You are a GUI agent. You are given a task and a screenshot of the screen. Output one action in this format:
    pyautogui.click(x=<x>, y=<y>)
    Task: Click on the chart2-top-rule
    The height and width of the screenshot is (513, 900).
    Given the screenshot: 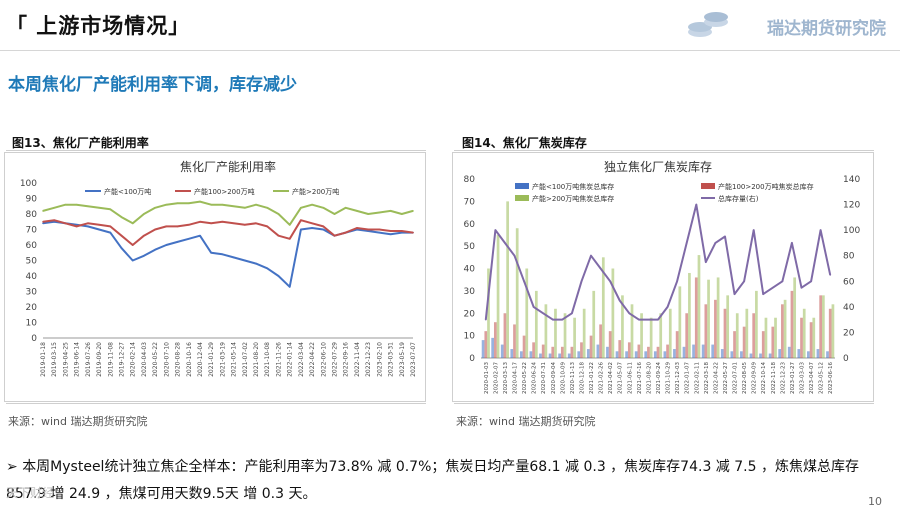 What is the action you would take?
    pyautogui.click(x=664, y=150)
    